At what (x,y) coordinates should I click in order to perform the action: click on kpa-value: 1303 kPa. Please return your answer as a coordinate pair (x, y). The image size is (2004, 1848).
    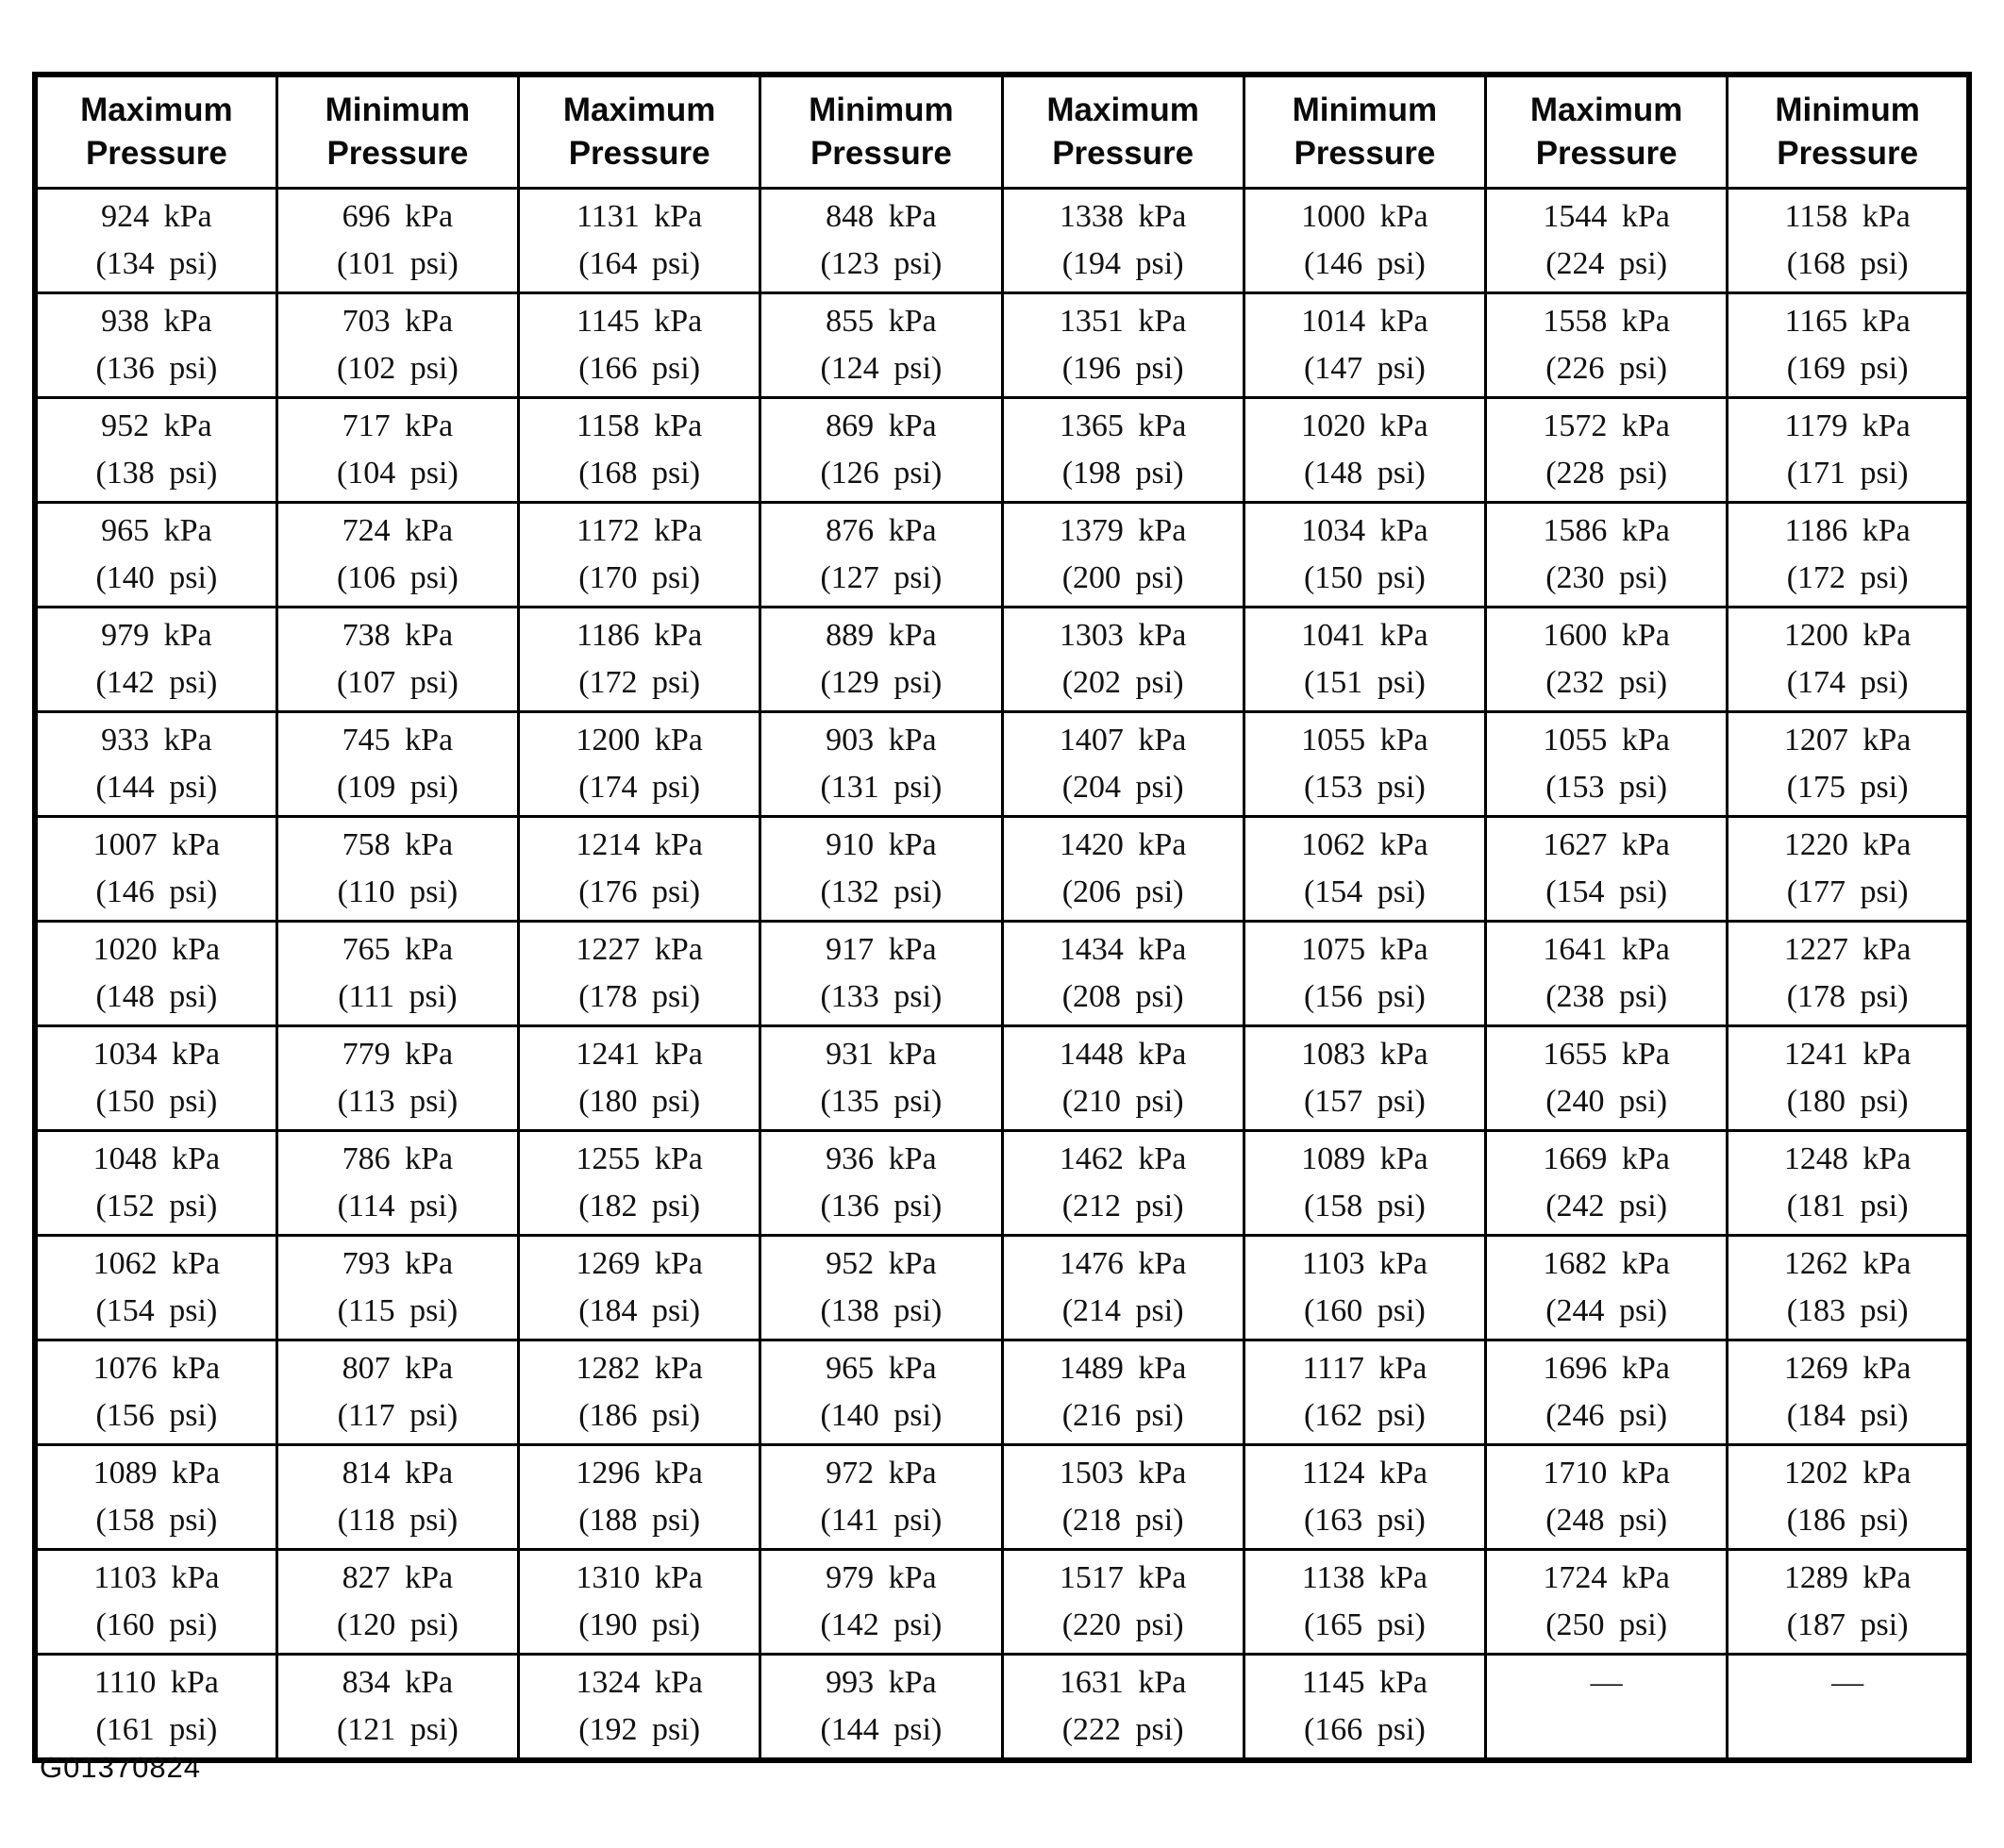
    Looking at the image, I should click on (1123, 636).